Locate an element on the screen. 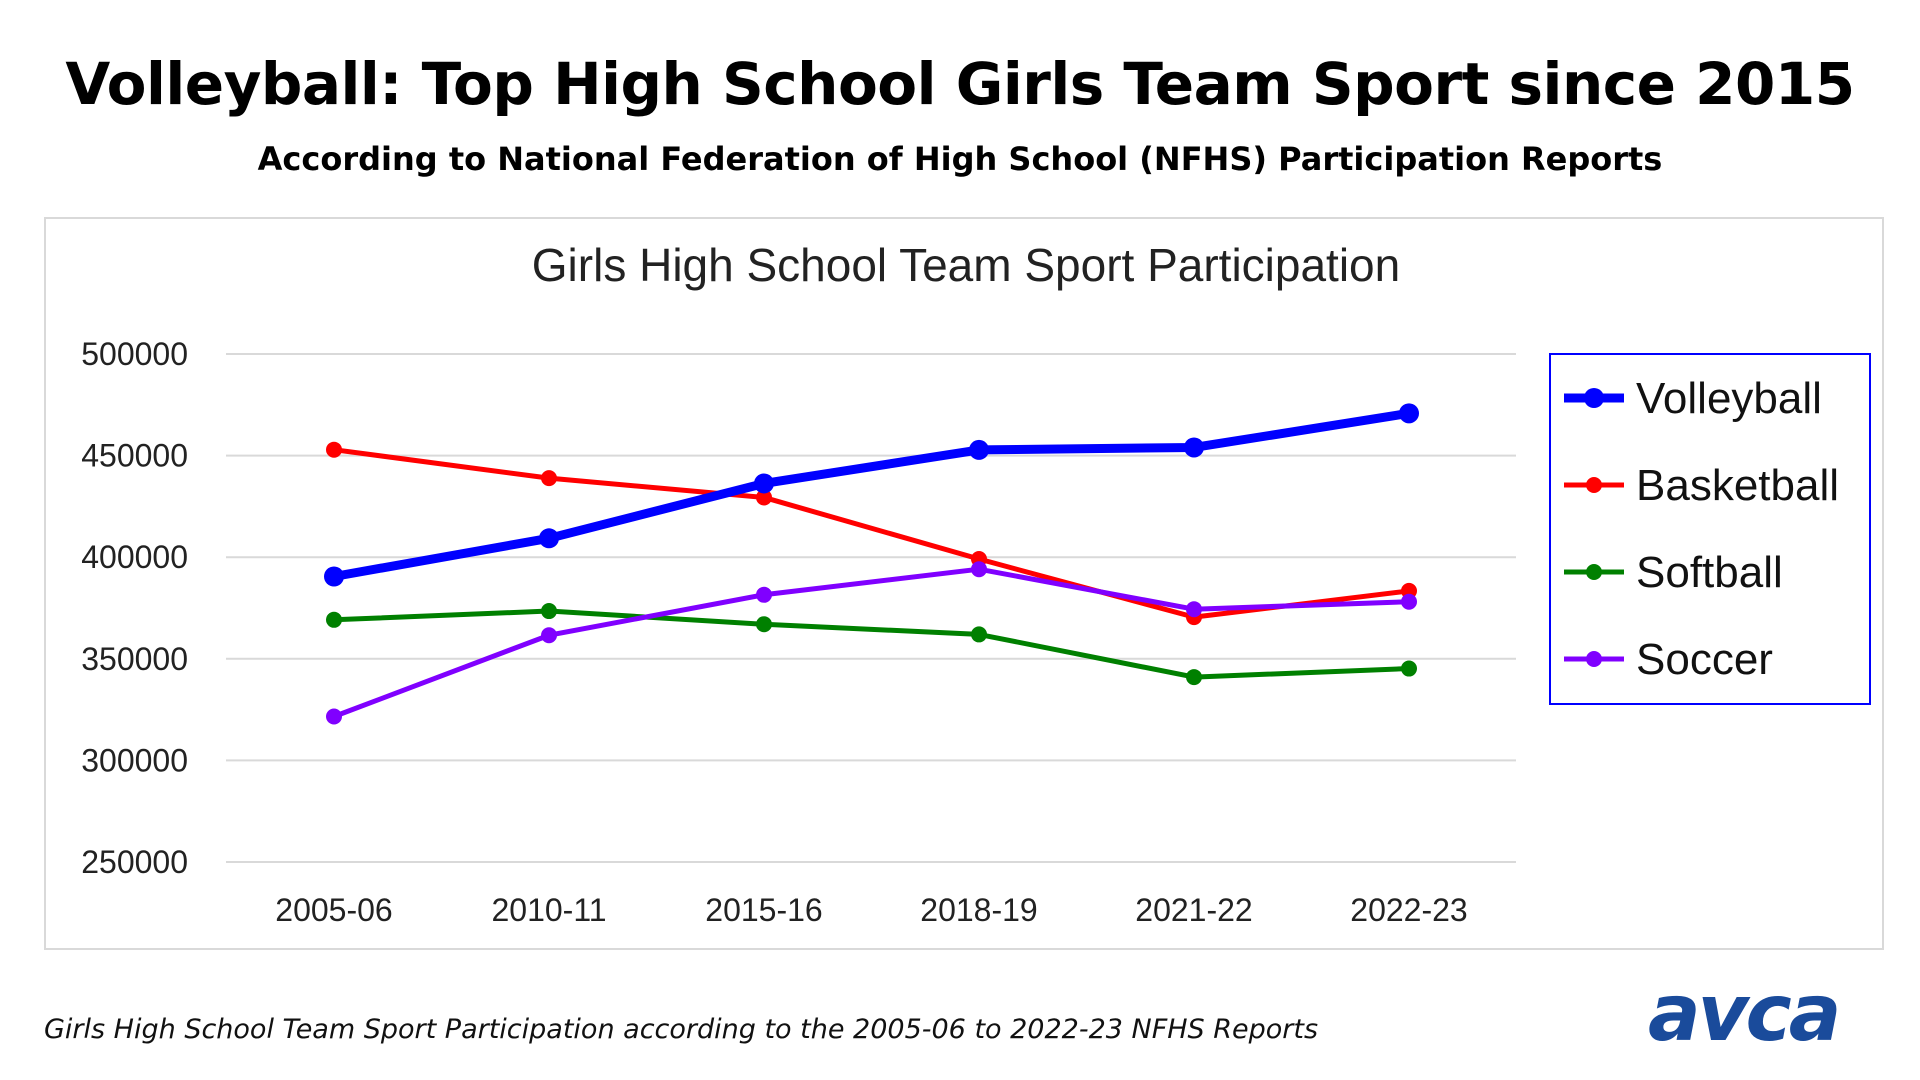 This screenshot has width=1920, height=1080. series-soccer is located at coordinates (871, 643).